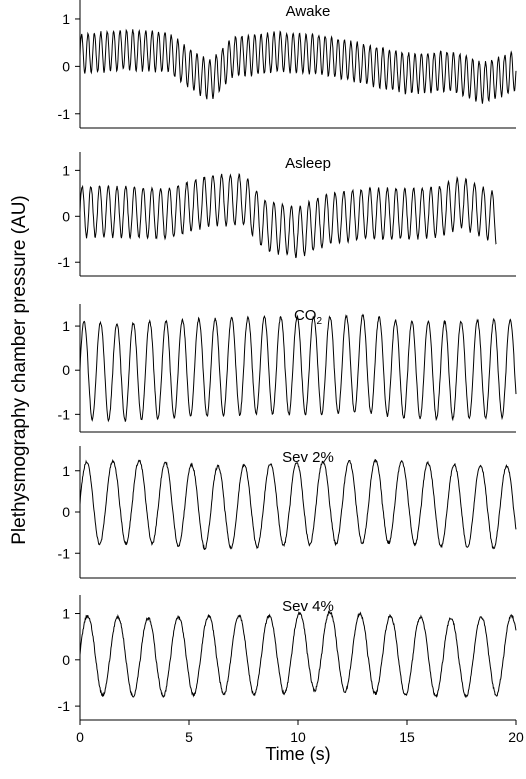 The image size is (526, 779). What do you see at coordinates (297, 754) in the screenshot?
I see `x-axis-label: Time (s)` at bounding box center [297, 754].